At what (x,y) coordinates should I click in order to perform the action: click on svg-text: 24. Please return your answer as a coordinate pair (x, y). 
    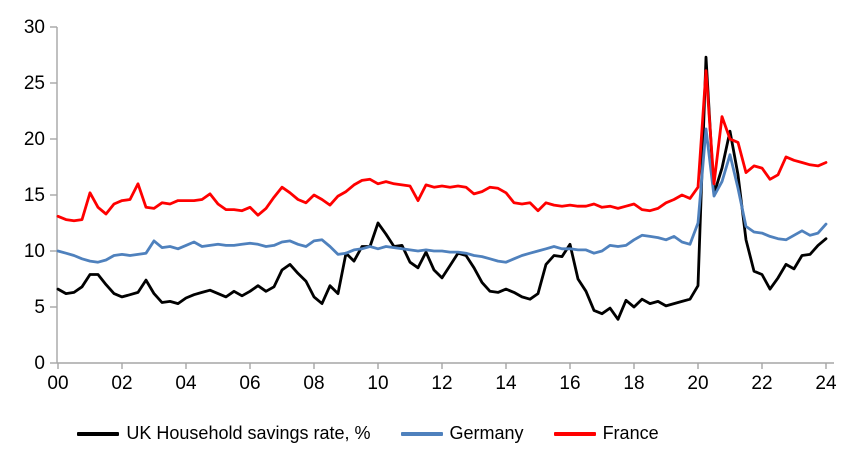
    Looking at the image, I should click on (826, 383).